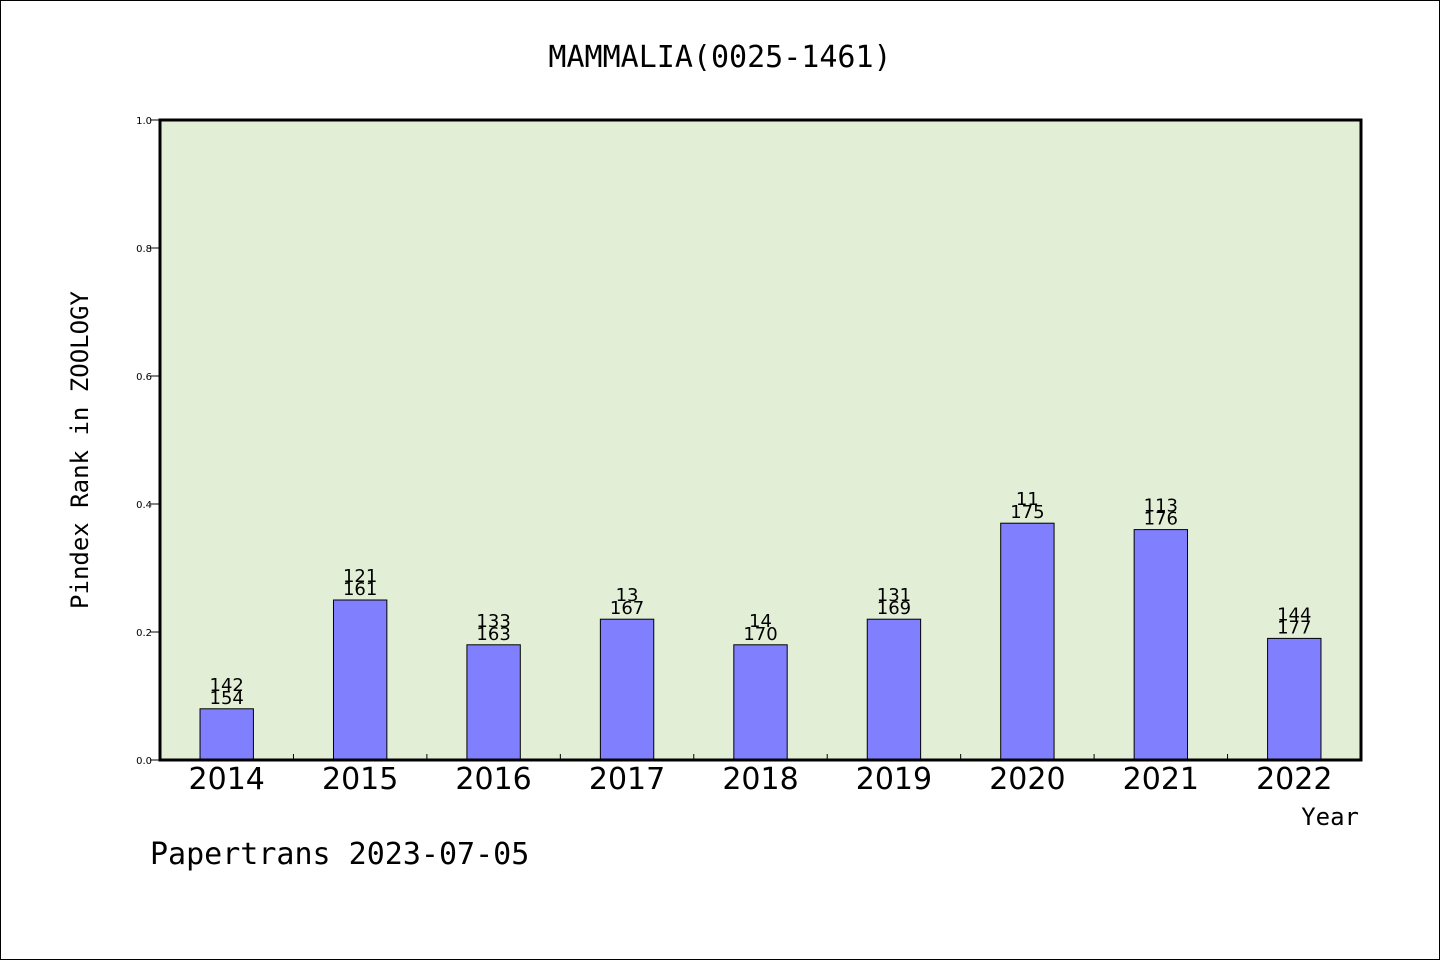 The image size is (1440, 960). What do you see at coordinates (760, 634) in the screenshot?
I see `bar-label-bottom: 170` at bounding box center [760, 634].